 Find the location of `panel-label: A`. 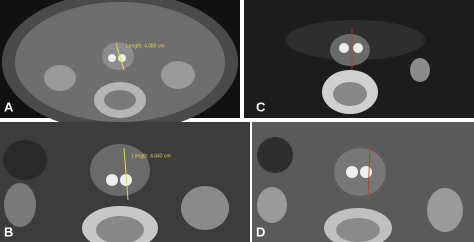

panel-label: A is located at coordinates (9, 106).